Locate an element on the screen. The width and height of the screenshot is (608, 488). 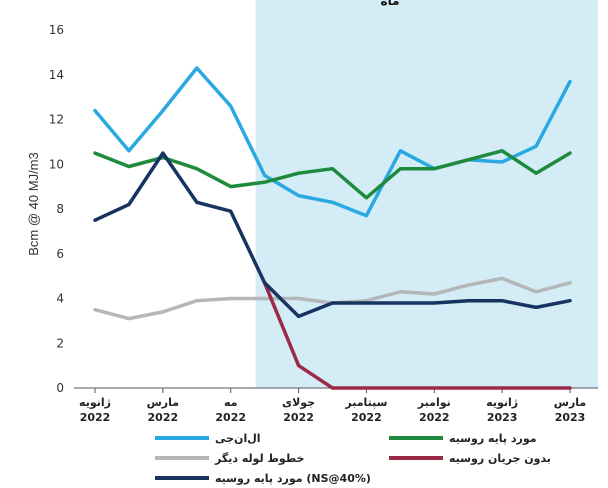
y-tick-label: 10 is located at coordinates (56, 164).